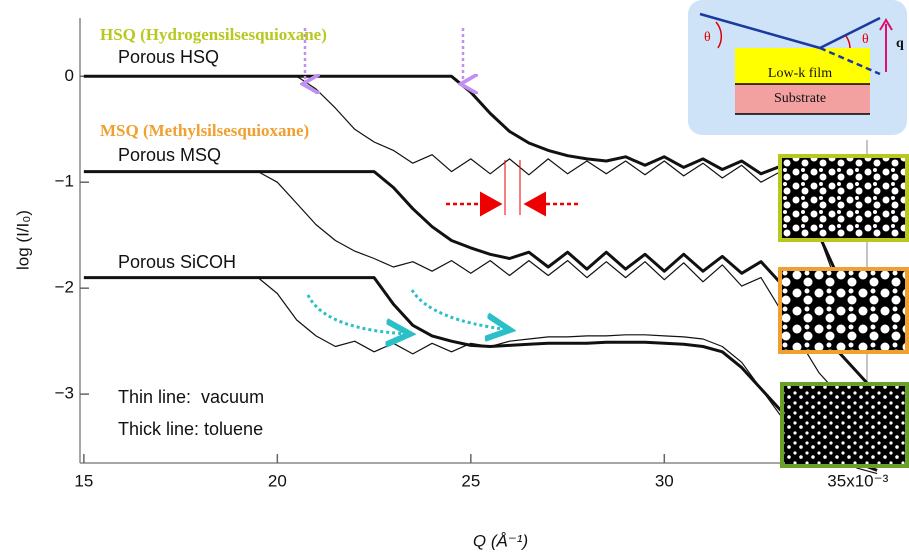 The height and width of the screenshot is (555, 909). I want to click on q-vector-head, so click(886, 24).